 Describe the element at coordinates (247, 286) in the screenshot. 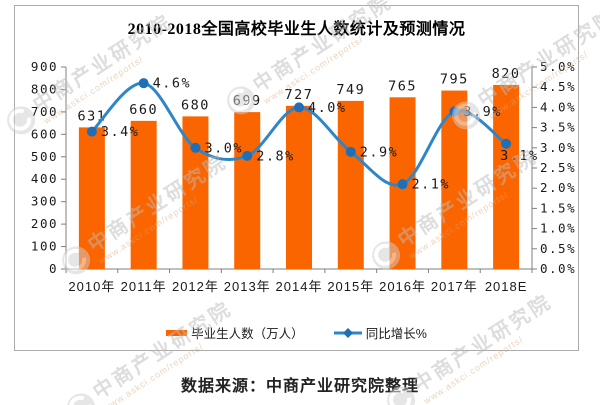

I see `x-axis-category-label: 2013年` at that location.